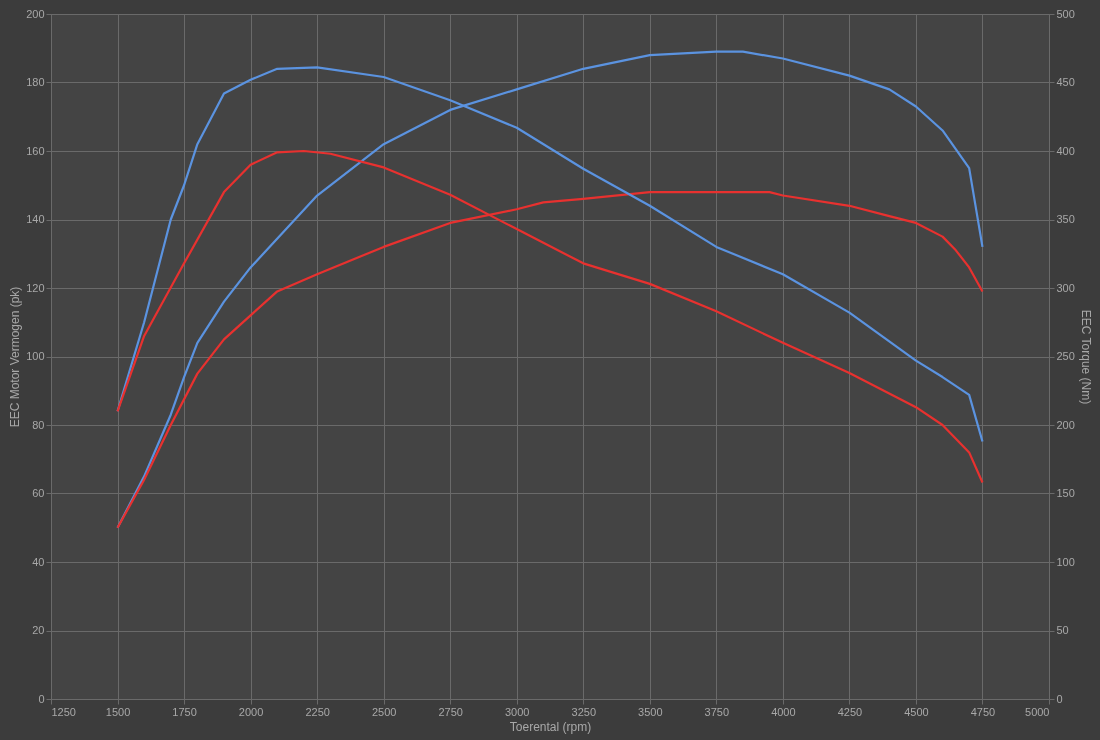  Describe the element at coordinates (35, 150) in the screenshot. I see `y-tick-label: 160` at that location.